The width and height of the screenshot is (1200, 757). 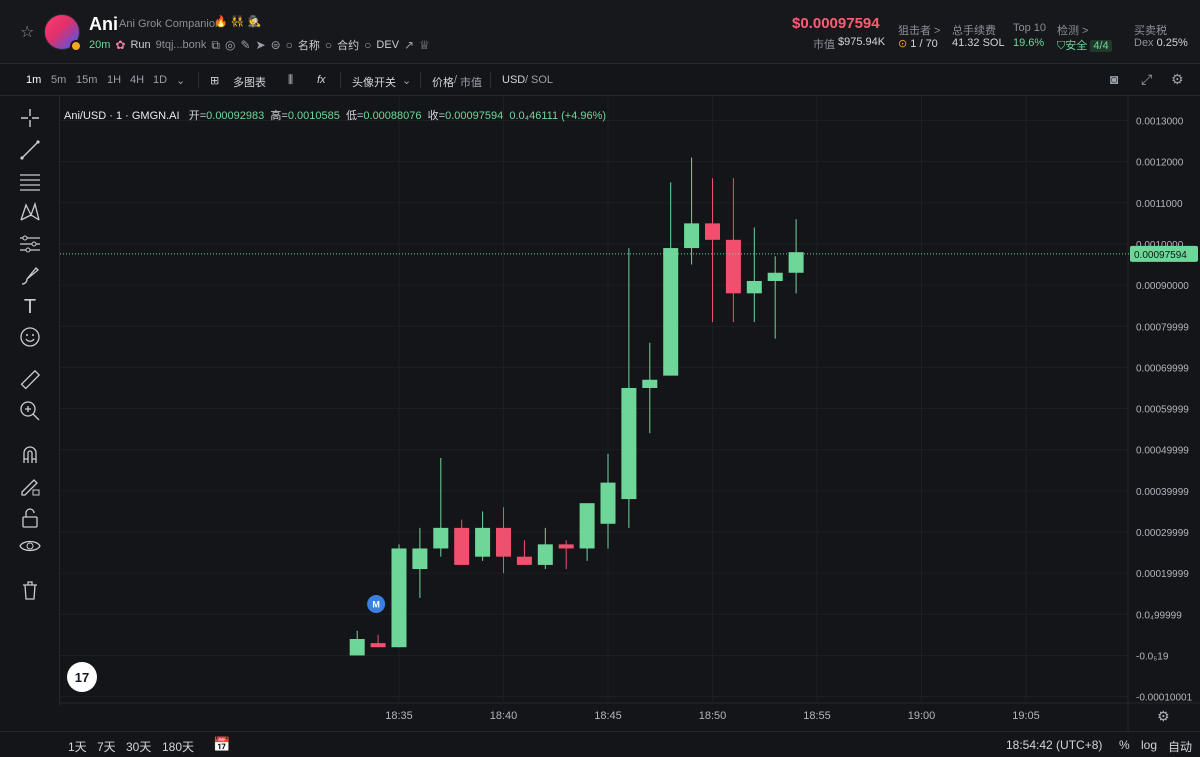 What do you see at coordinates (348, 46) in the screenshot?
I see `search-contract-link: 合约` at bounding box center [348, 46].